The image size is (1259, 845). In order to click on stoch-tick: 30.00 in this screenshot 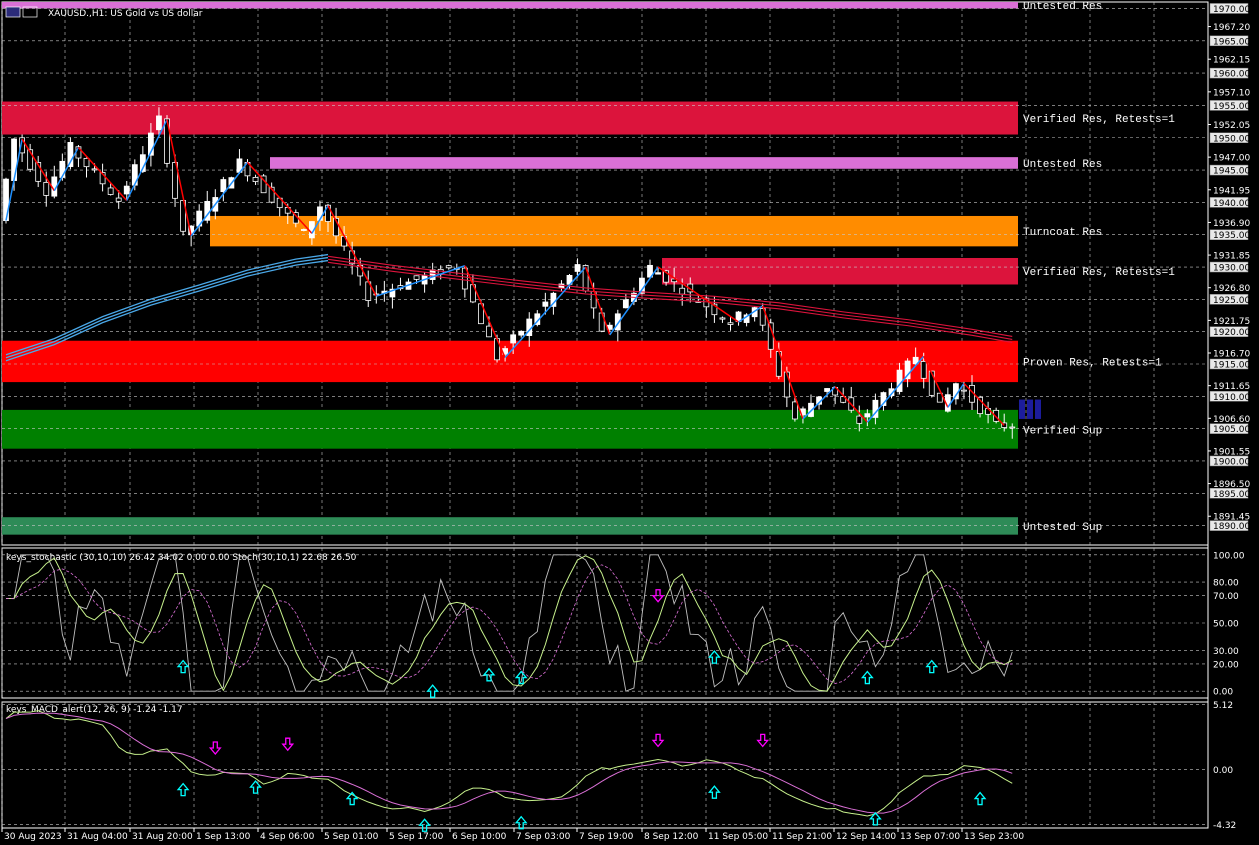, I will do `click(1226, 652)`.